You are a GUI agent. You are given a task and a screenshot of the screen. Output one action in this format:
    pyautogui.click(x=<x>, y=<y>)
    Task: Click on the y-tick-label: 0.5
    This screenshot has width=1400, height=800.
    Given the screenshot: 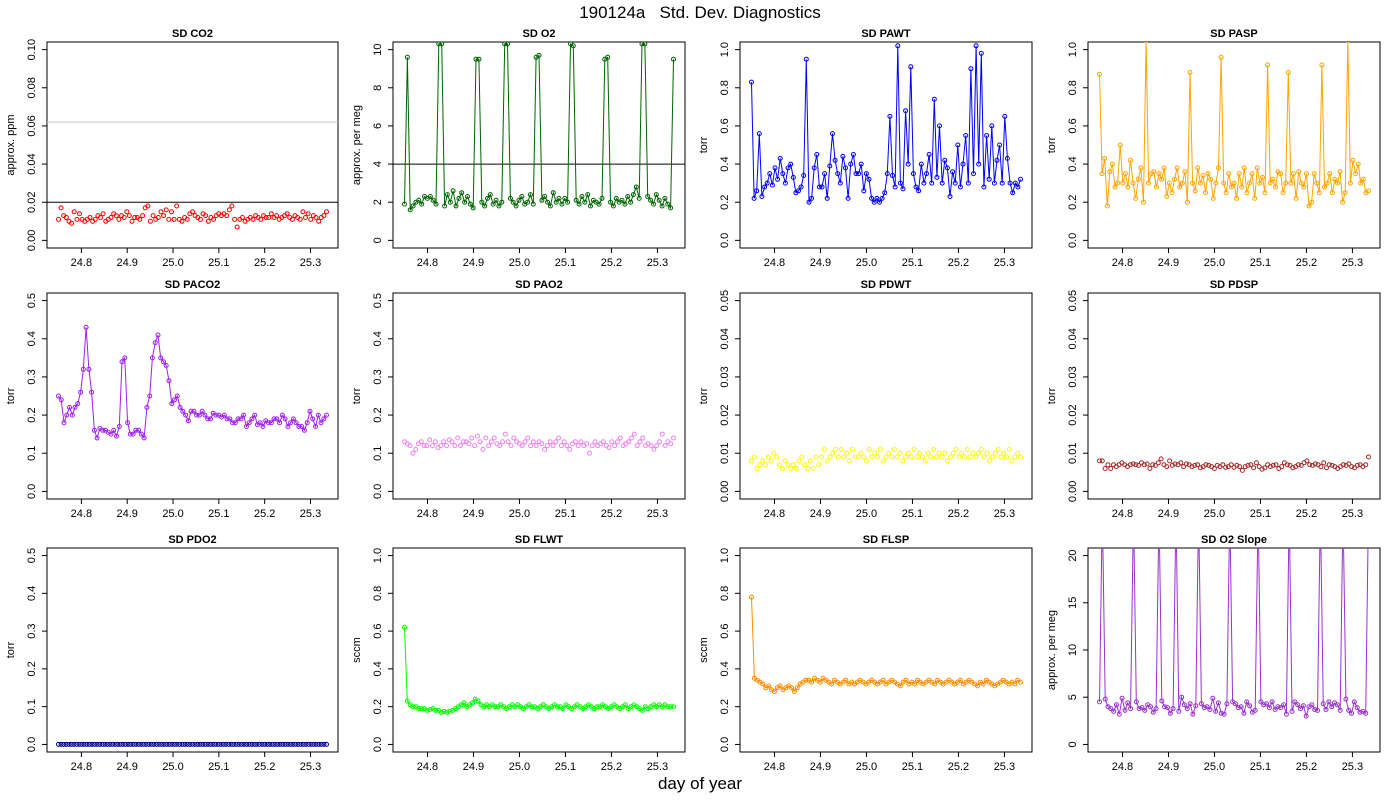 What is the action you would take?
    pyautogui.click(x=32, y=300)
    